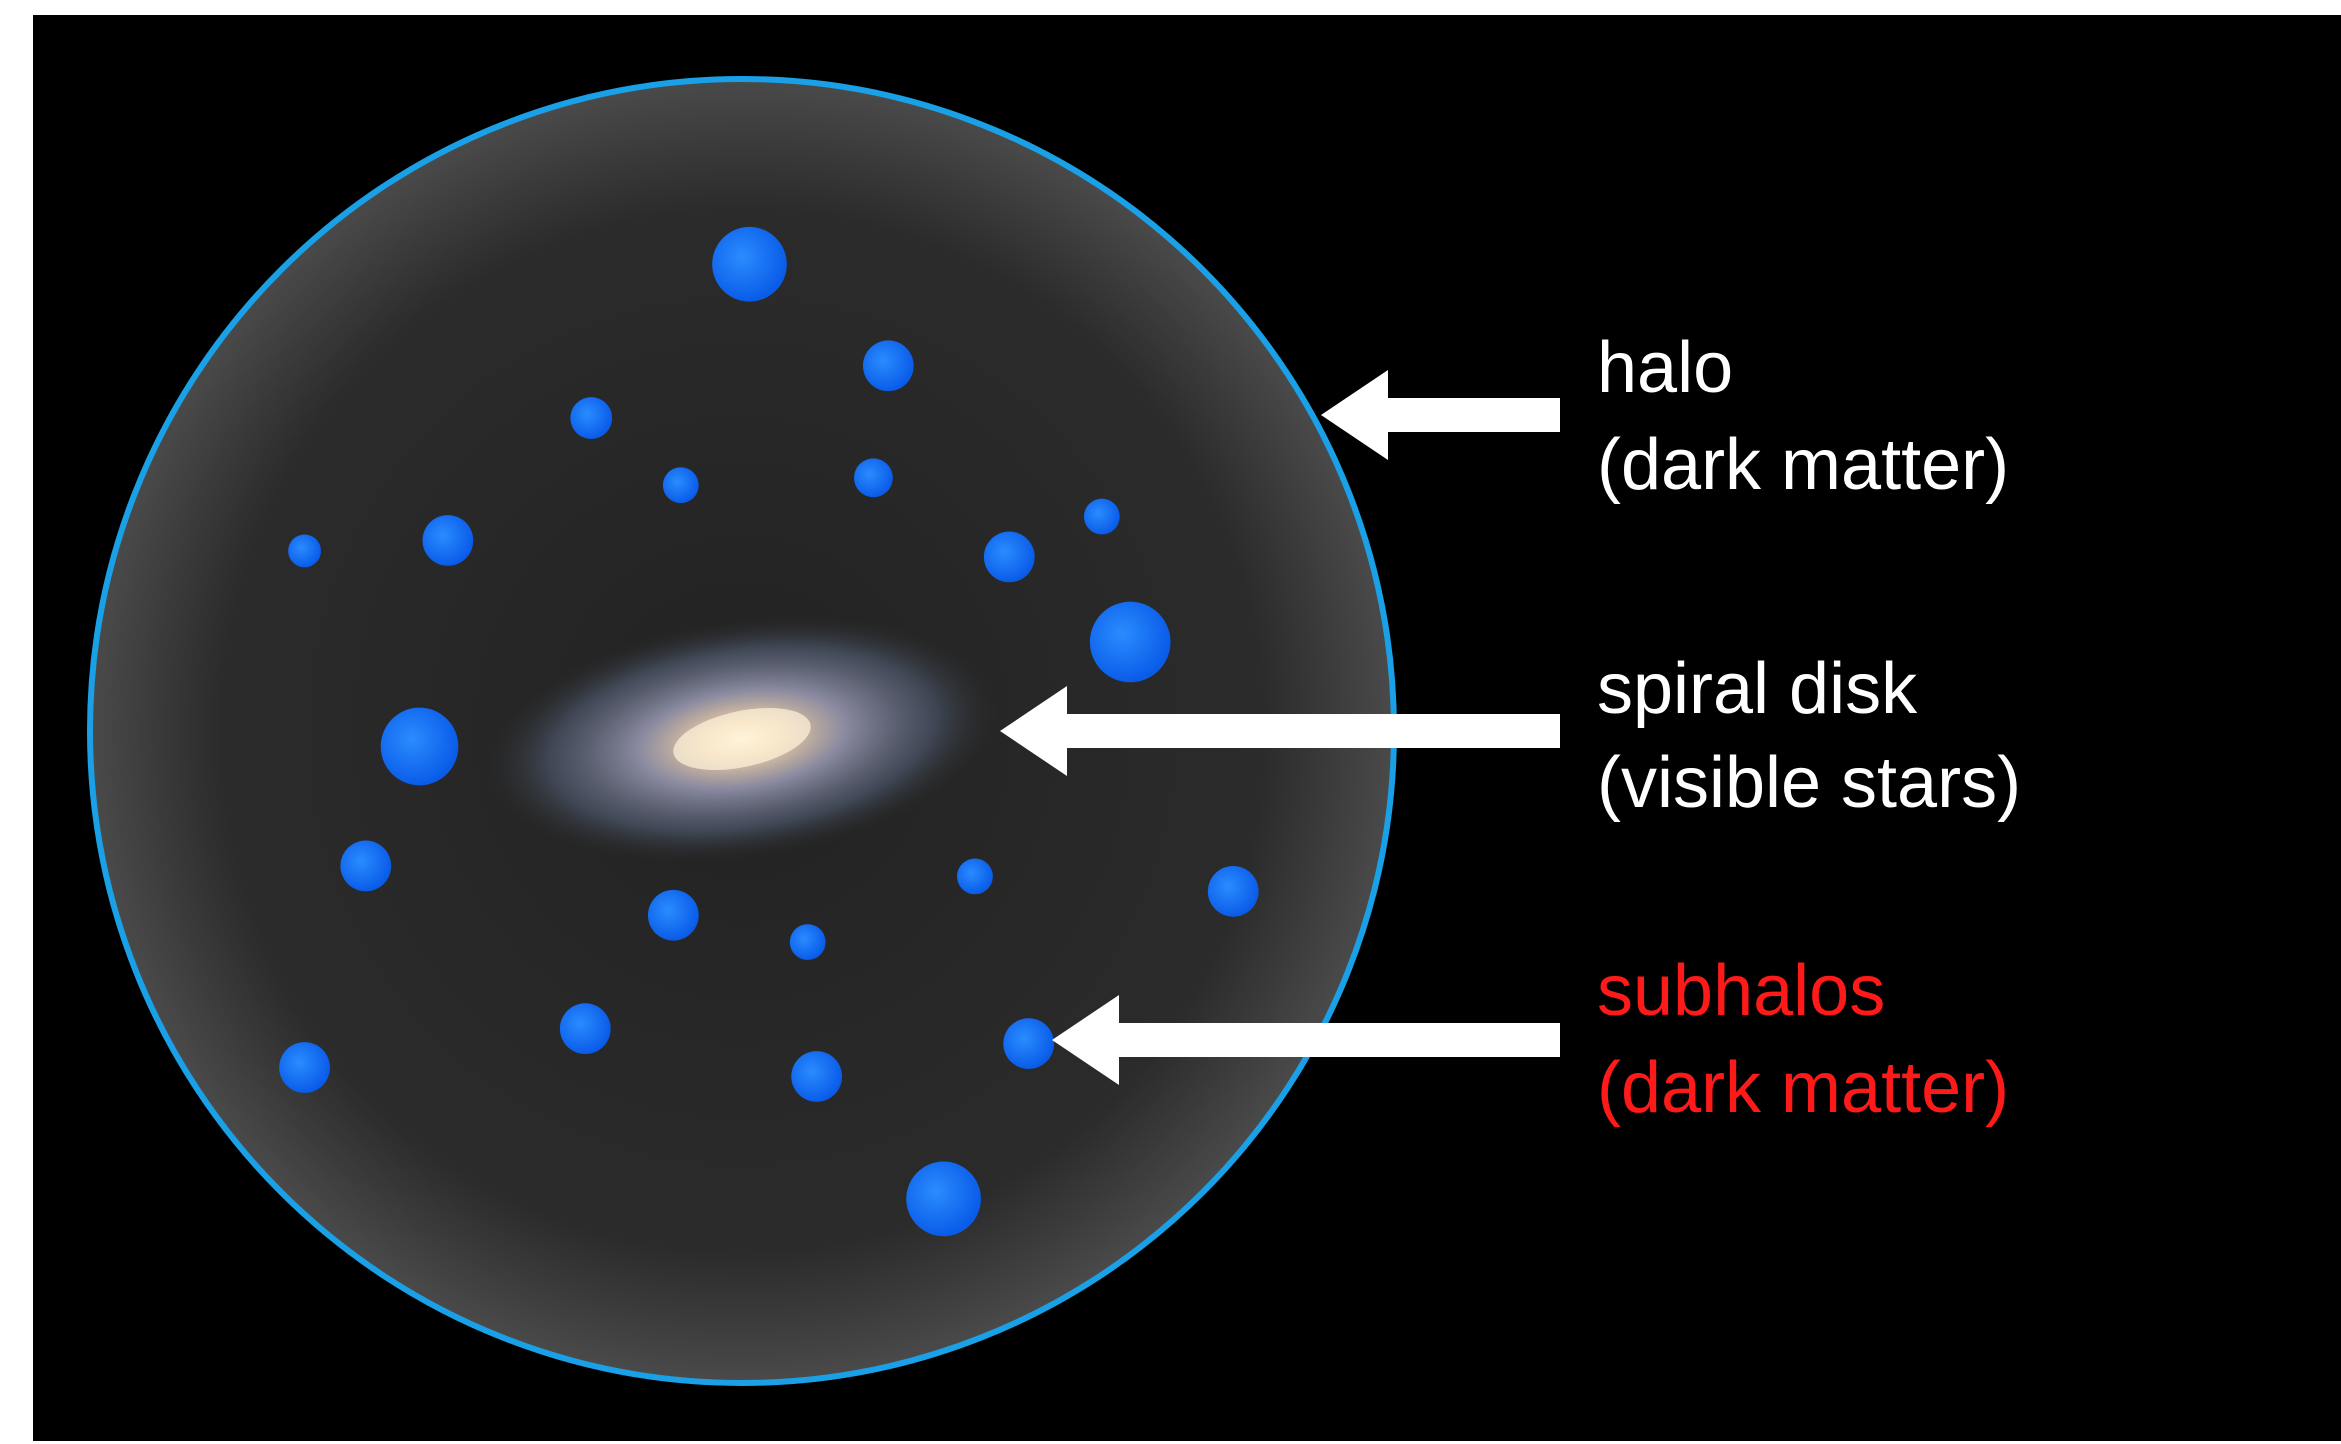 This screenshot has height=1444, width=2341. What do you see at coordinates (742, 739) in the screenshot?
I see `galaxy-core` at bounding box center [742, 739].